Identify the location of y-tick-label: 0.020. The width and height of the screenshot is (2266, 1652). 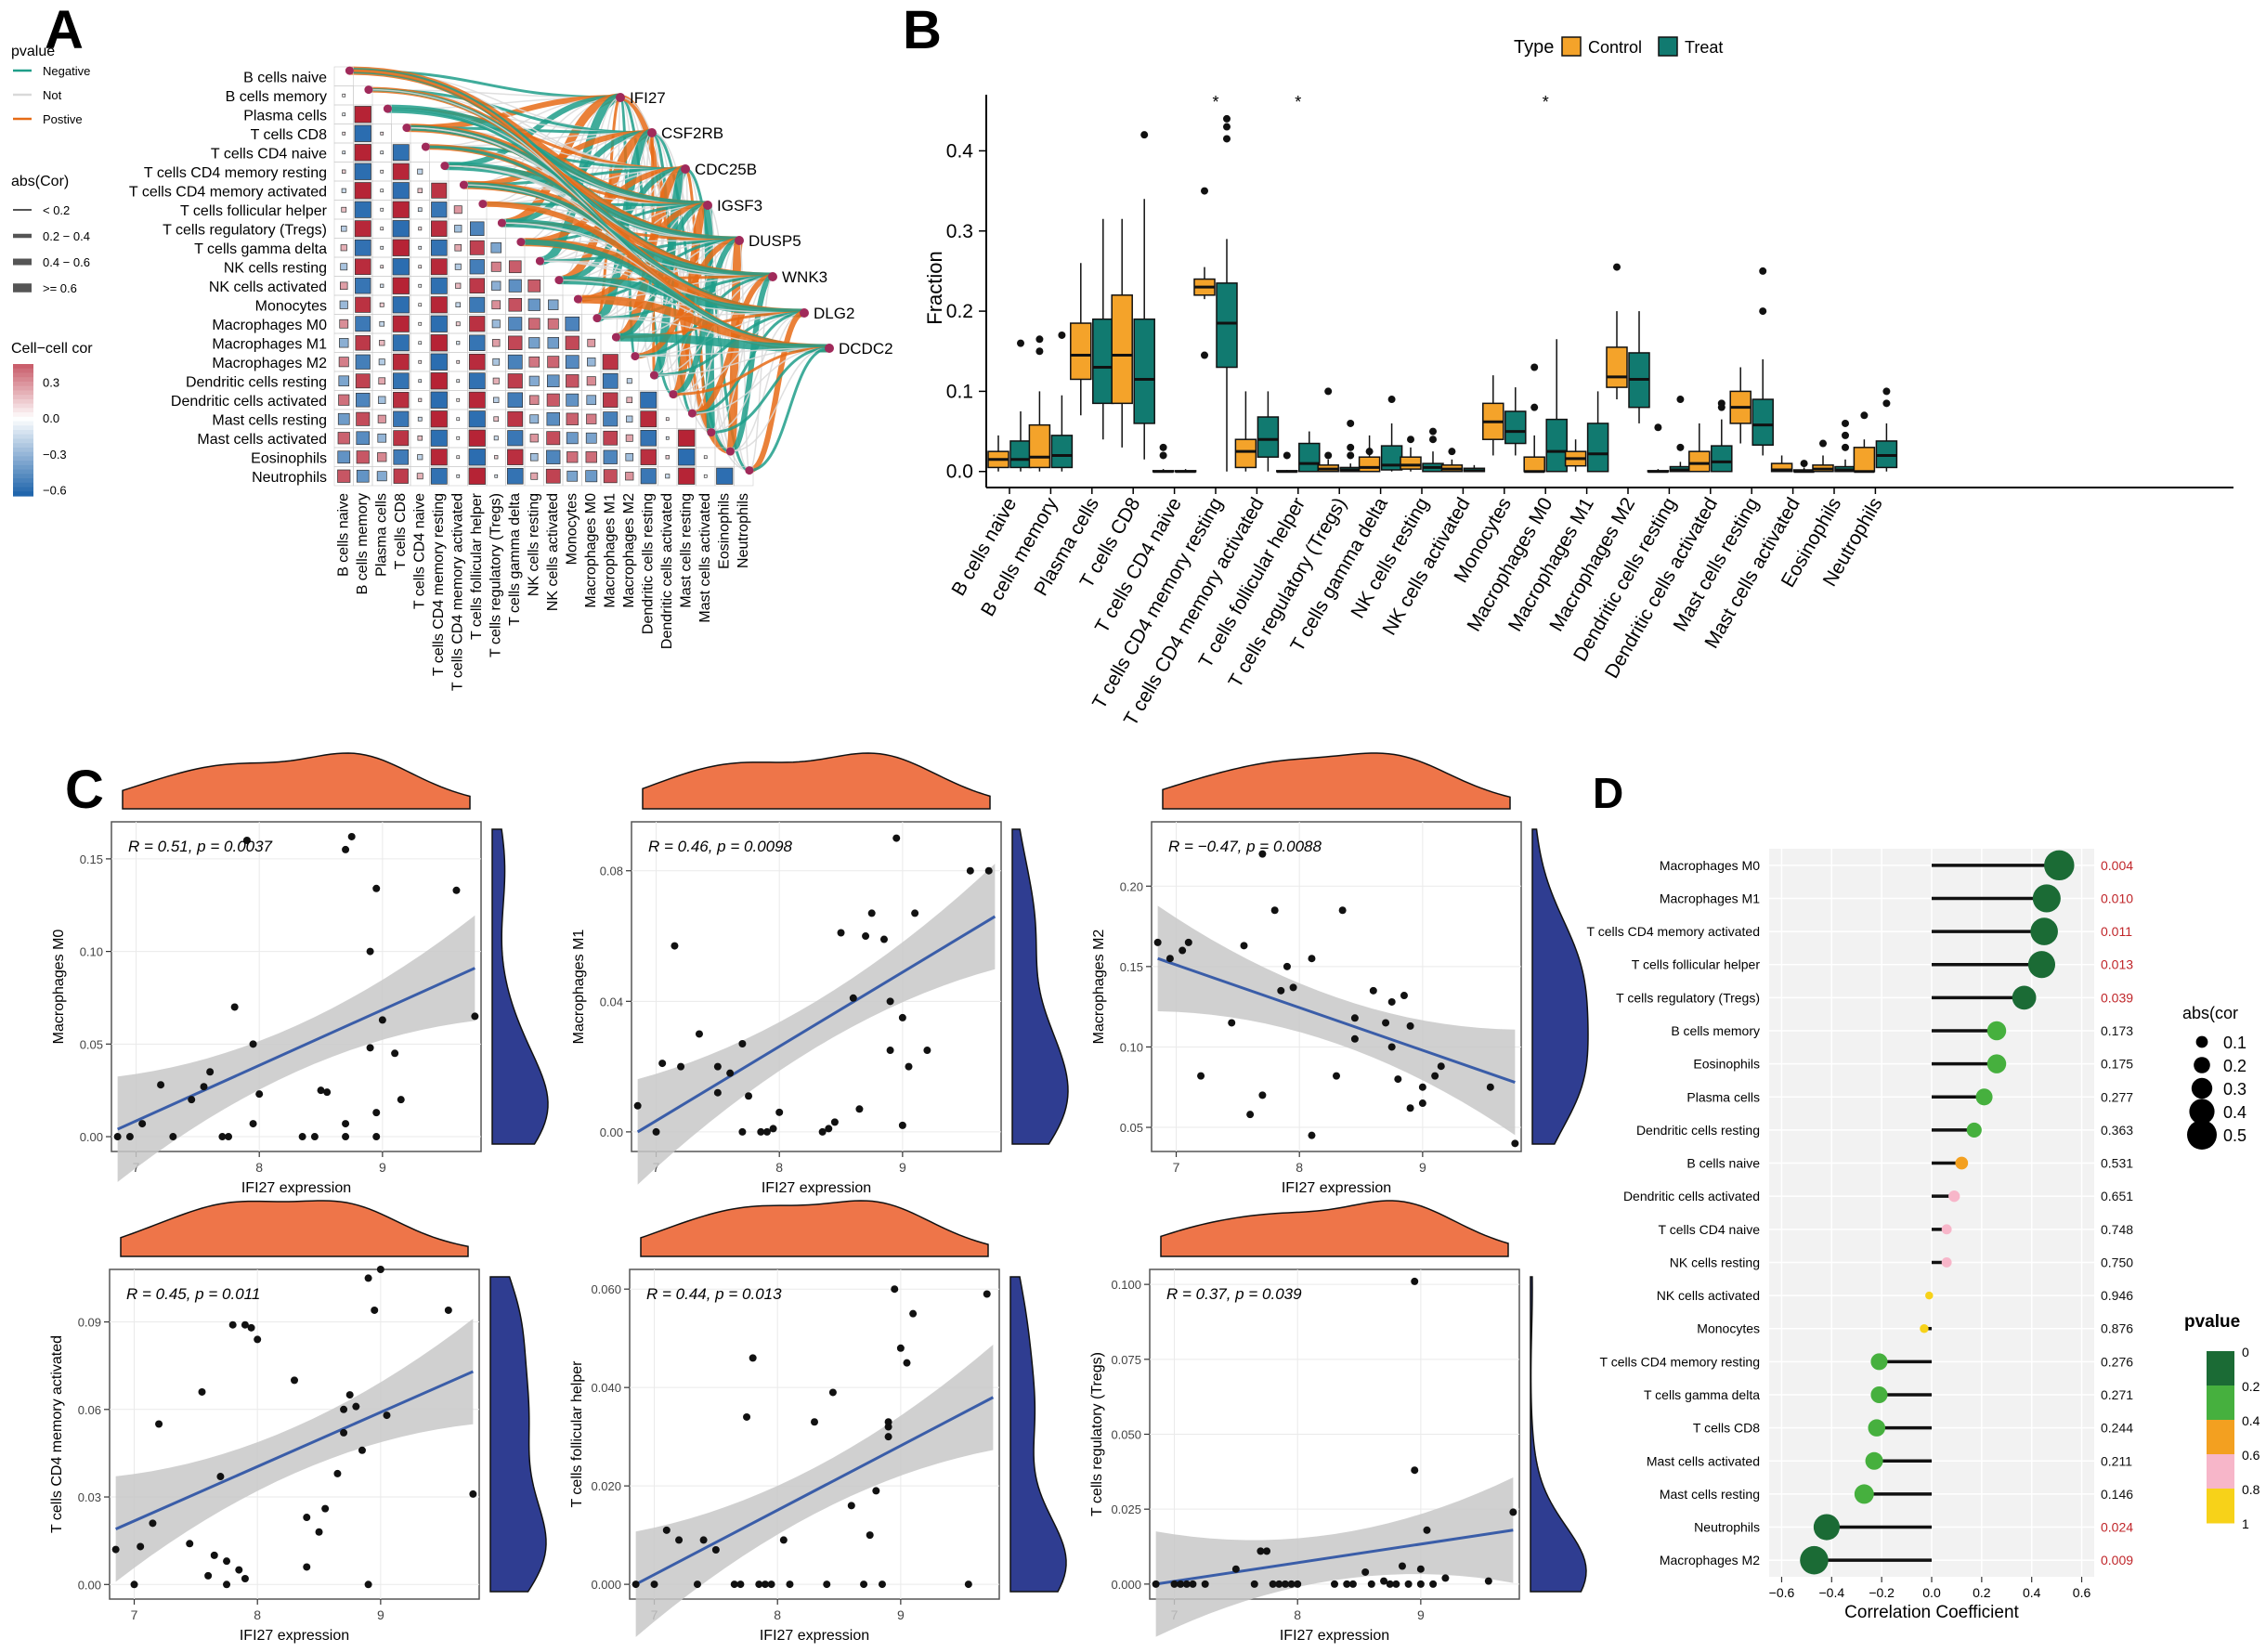
(606, 1486).